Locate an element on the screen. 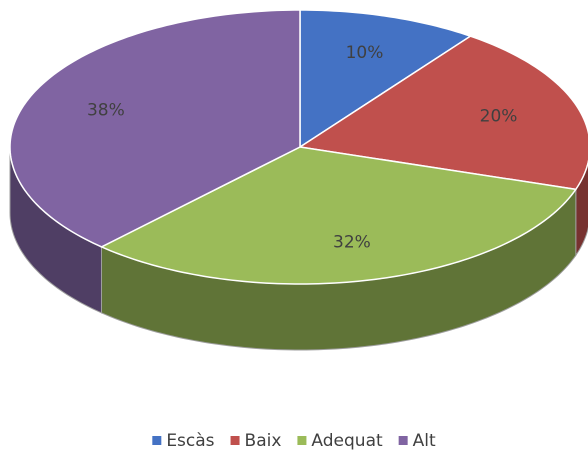  legend-item: Escàs is located at coordinates (183, 441).